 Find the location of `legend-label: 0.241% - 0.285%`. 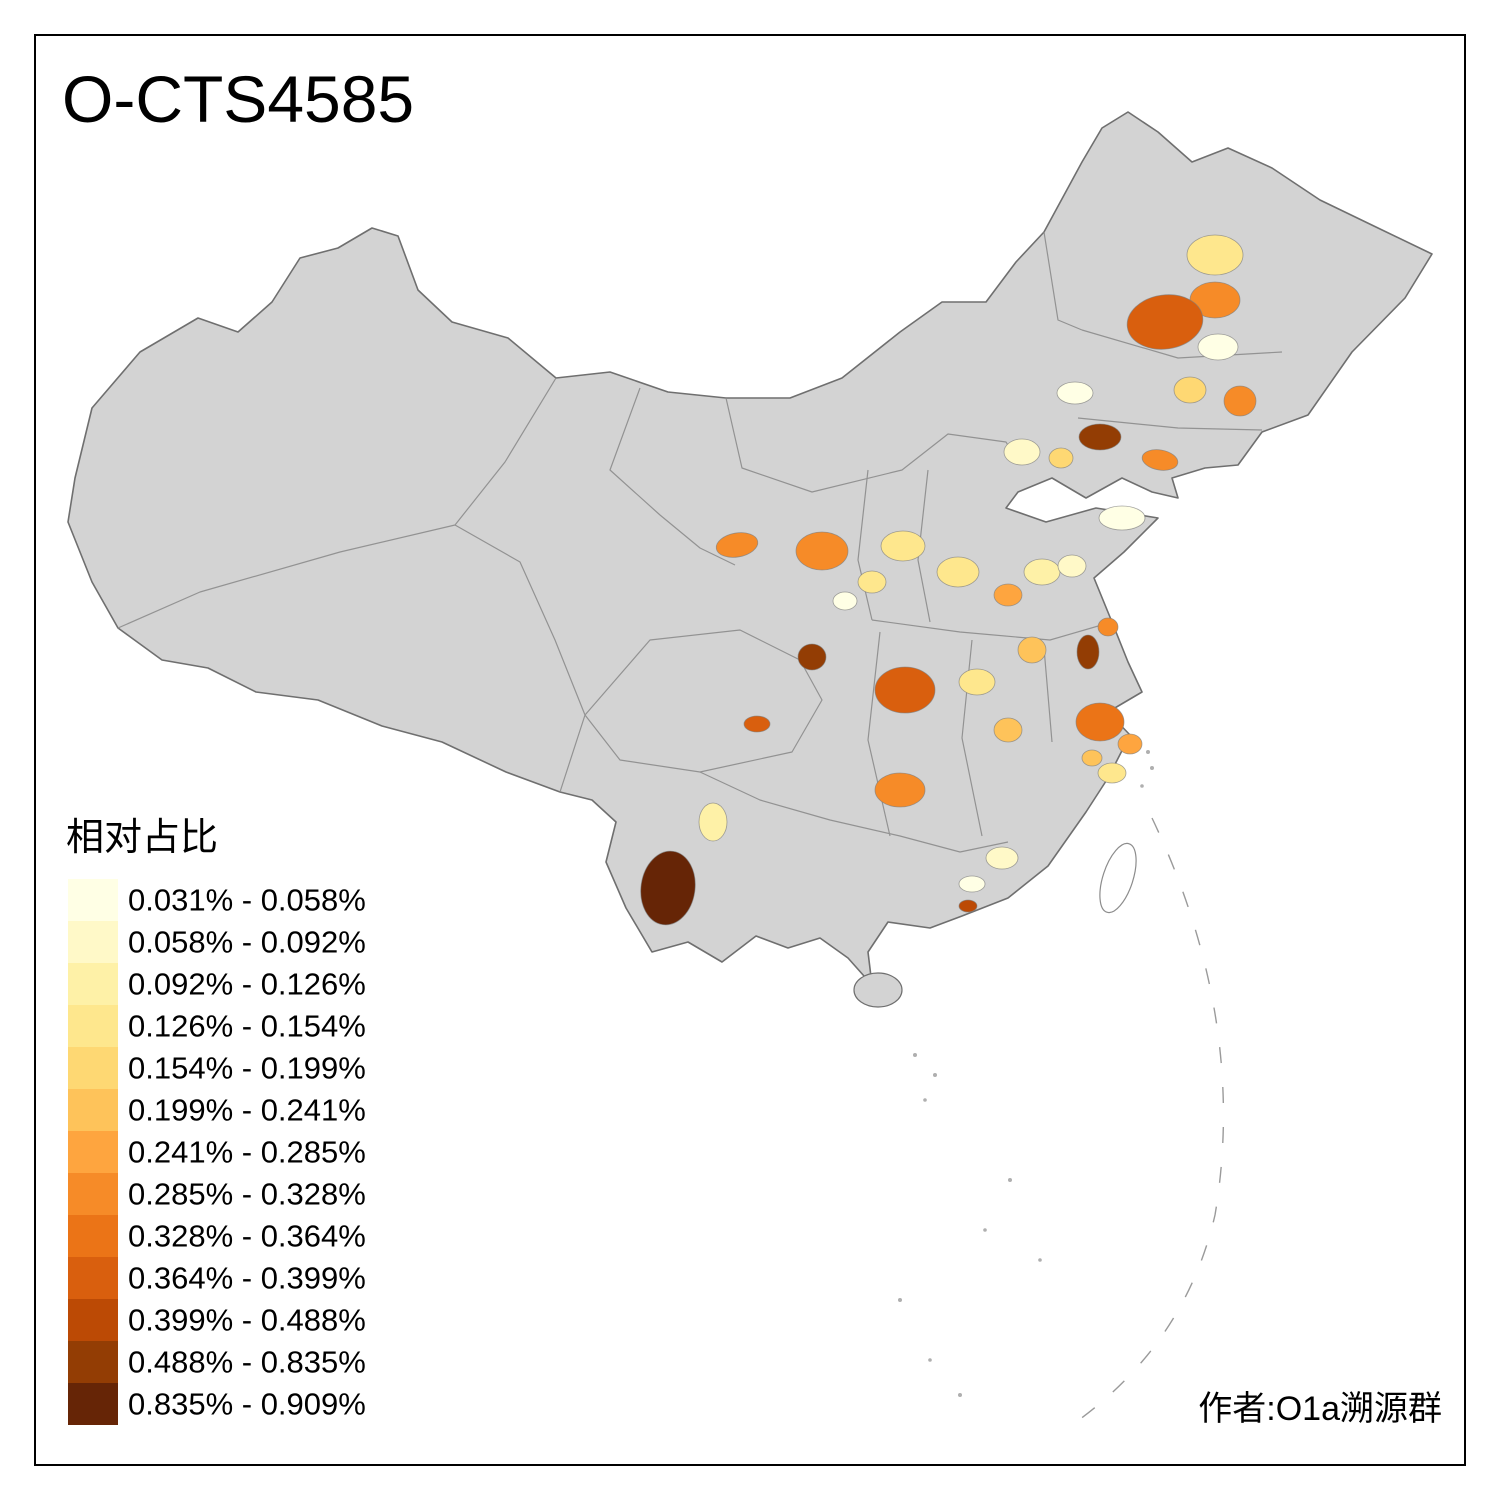

legend-label: 0.241% - 0.285% is located at coordinates (247, 1152).